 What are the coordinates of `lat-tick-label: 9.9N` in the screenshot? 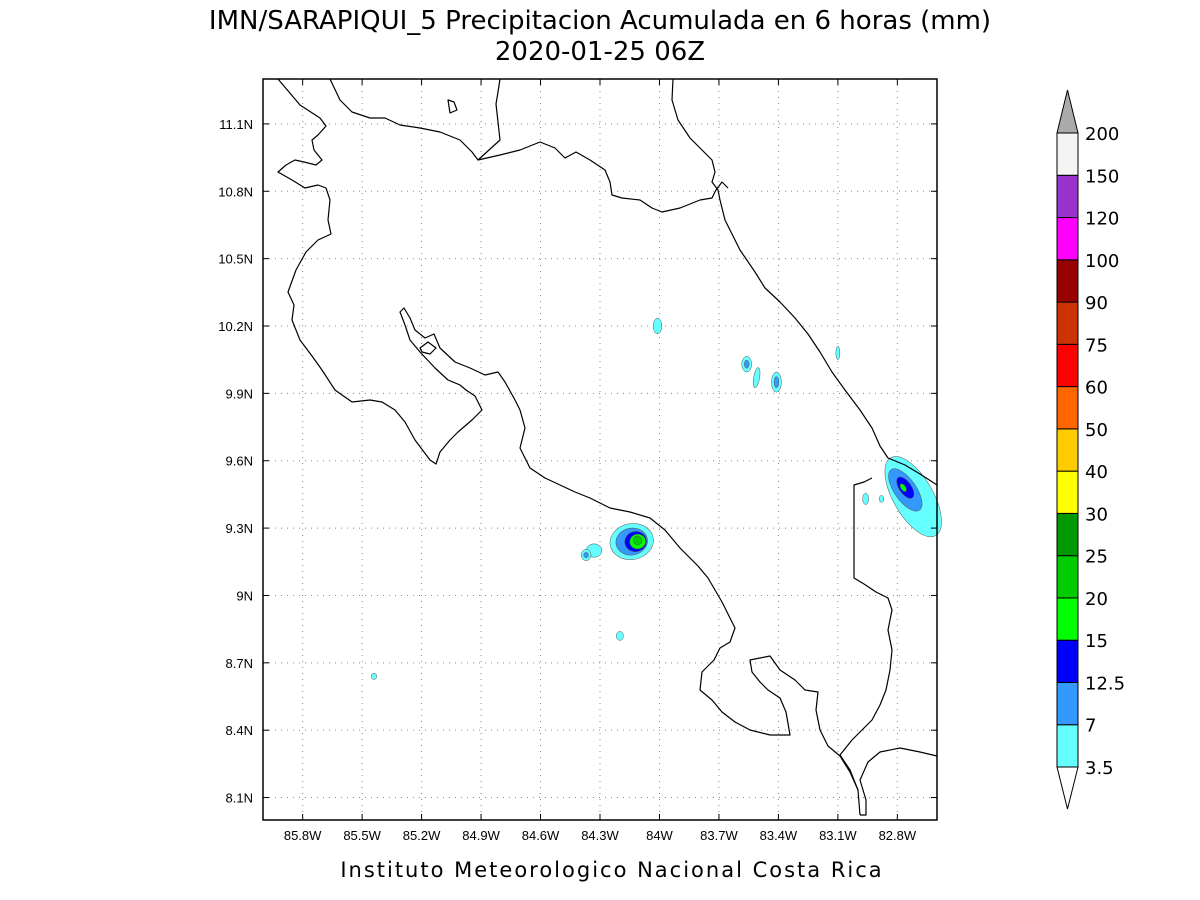 It's located at (239, 393).